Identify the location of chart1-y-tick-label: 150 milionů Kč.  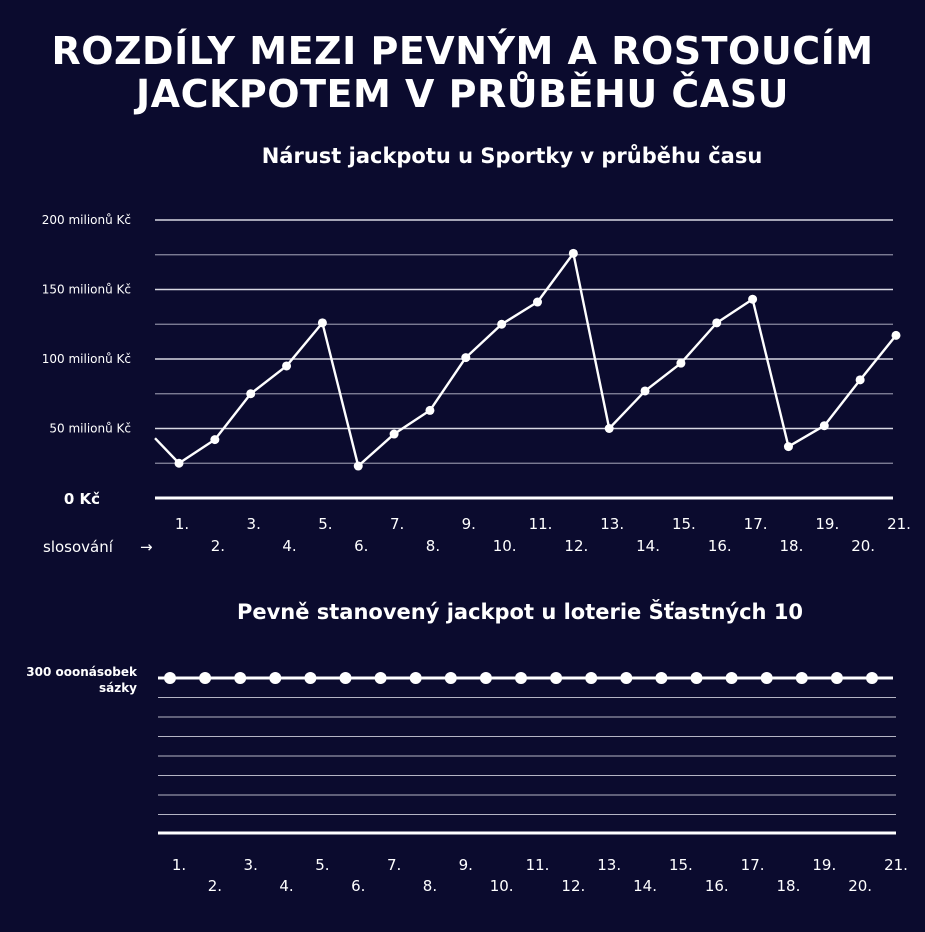
(86, 290).